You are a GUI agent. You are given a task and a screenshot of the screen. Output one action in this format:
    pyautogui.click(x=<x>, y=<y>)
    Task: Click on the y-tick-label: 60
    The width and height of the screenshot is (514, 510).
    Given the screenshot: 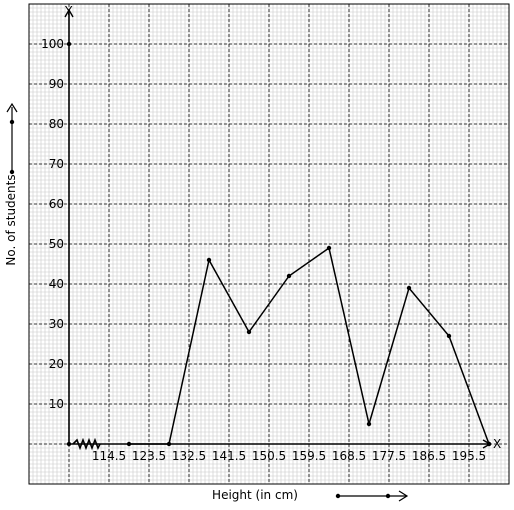 What is the action you would take?
    pyautogui.click(x=56, y=204)
    